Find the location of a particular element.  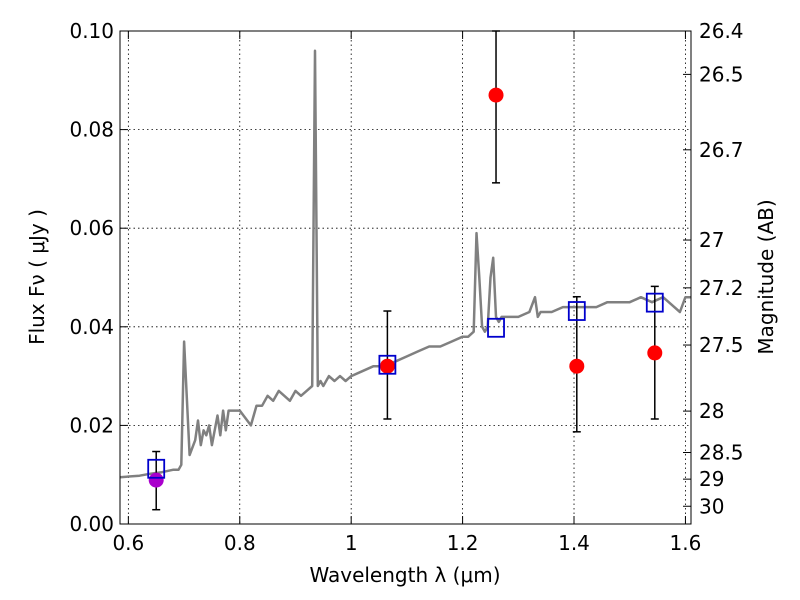

y-tick-label: 0.00 is located at coordinates (91, 524).